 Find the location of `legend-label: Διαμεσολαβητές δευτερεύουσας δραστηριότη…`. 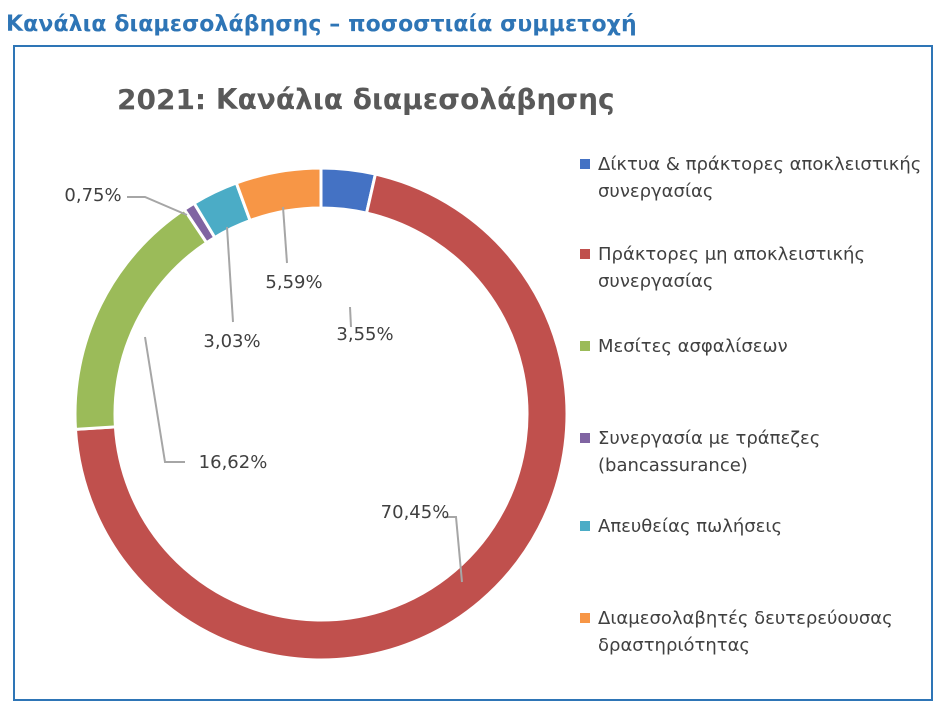

legend-label: Διαμεσολαβητές δευτερεύουσας δραστηριότη… is located at coordinates (745, 632).